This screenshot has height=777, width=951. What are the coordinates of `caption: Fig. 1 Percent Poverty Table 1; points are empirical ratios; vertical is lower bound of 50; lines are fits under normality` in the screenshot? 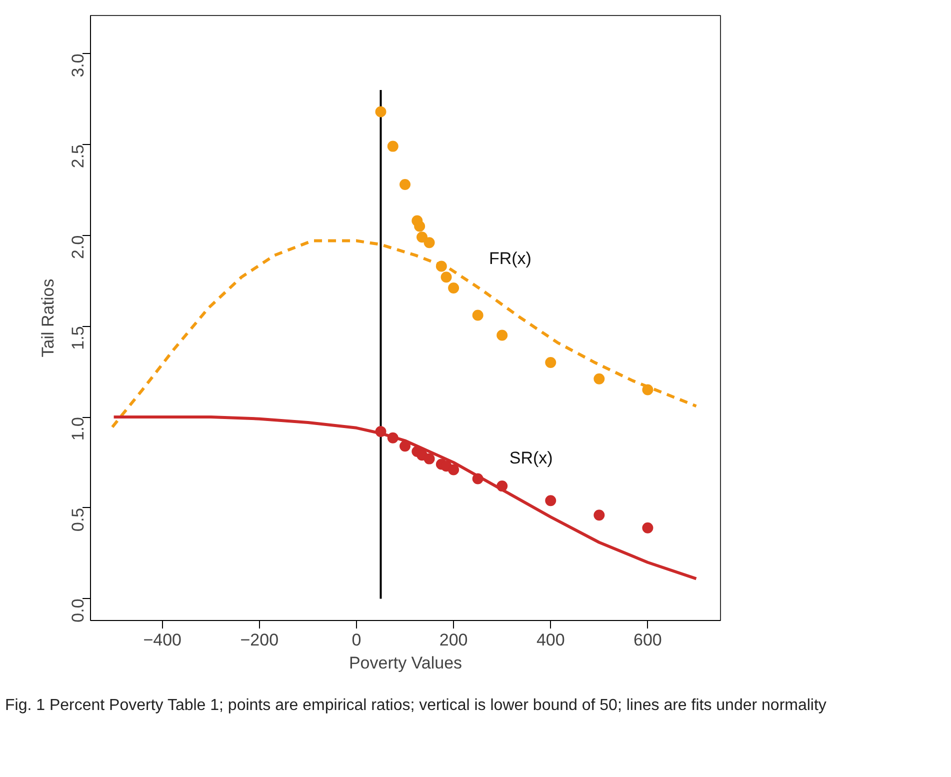 It's located at (416, 706).